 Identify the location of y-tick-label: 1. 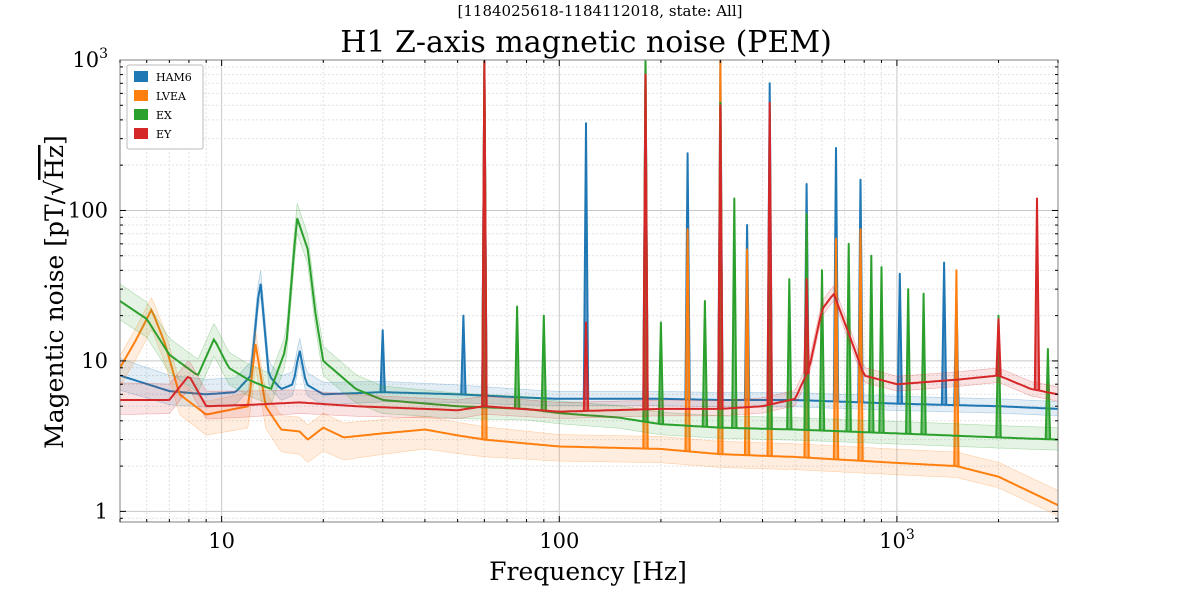
(101, 511).